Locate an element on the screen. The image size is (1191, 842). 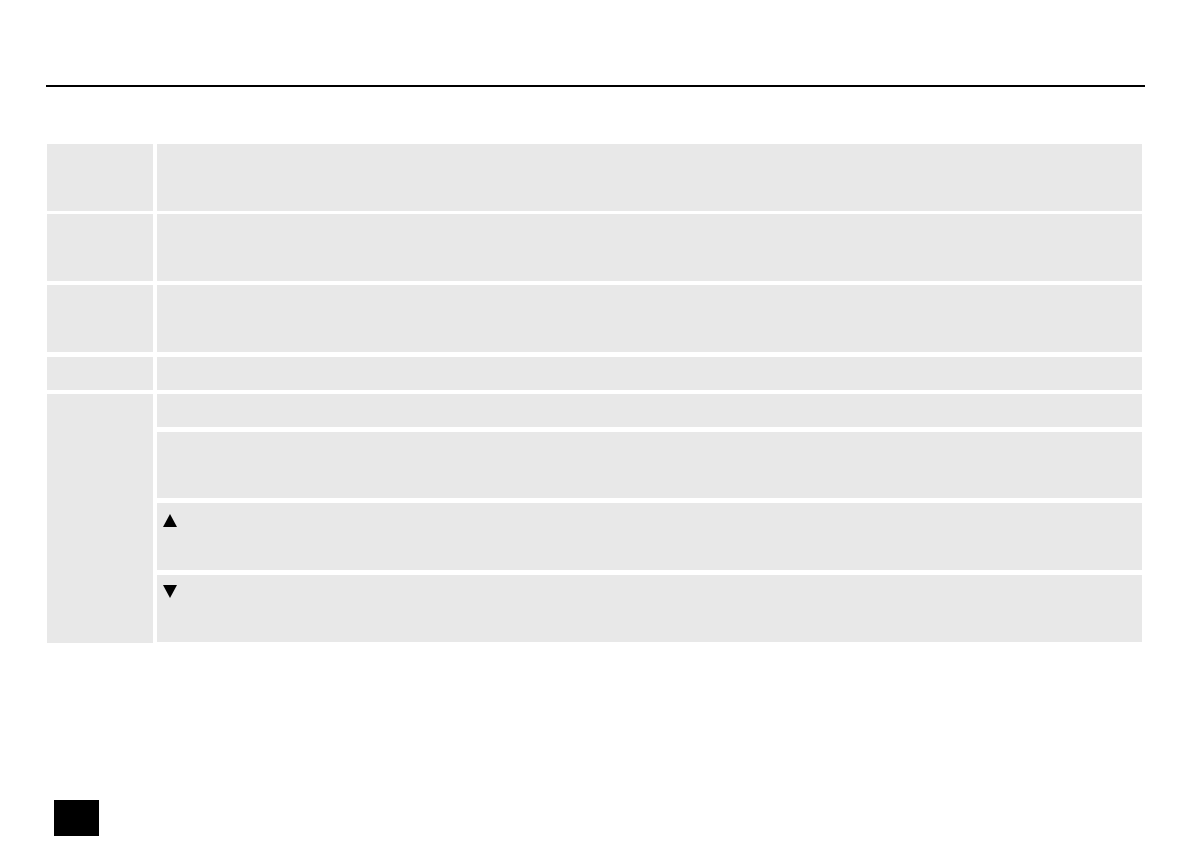
header-rule is located at coordinates (595, 86).